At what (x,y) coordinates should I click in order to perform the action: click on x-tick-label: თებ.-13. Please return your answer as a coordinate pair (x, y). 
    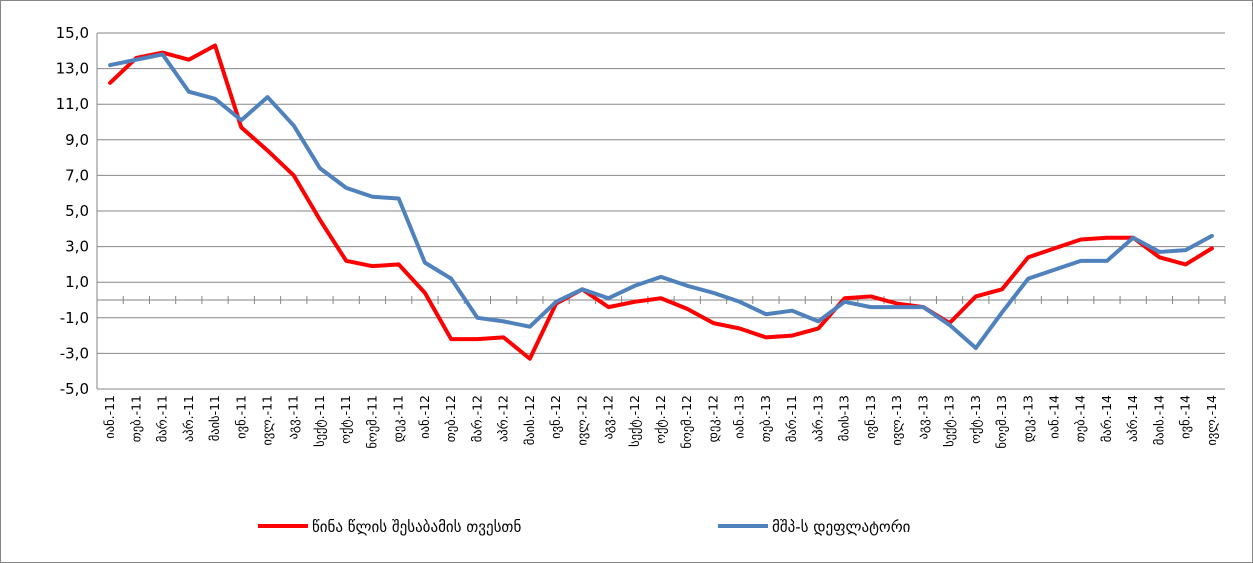
    Looking at the image, I should click on (765, 418).